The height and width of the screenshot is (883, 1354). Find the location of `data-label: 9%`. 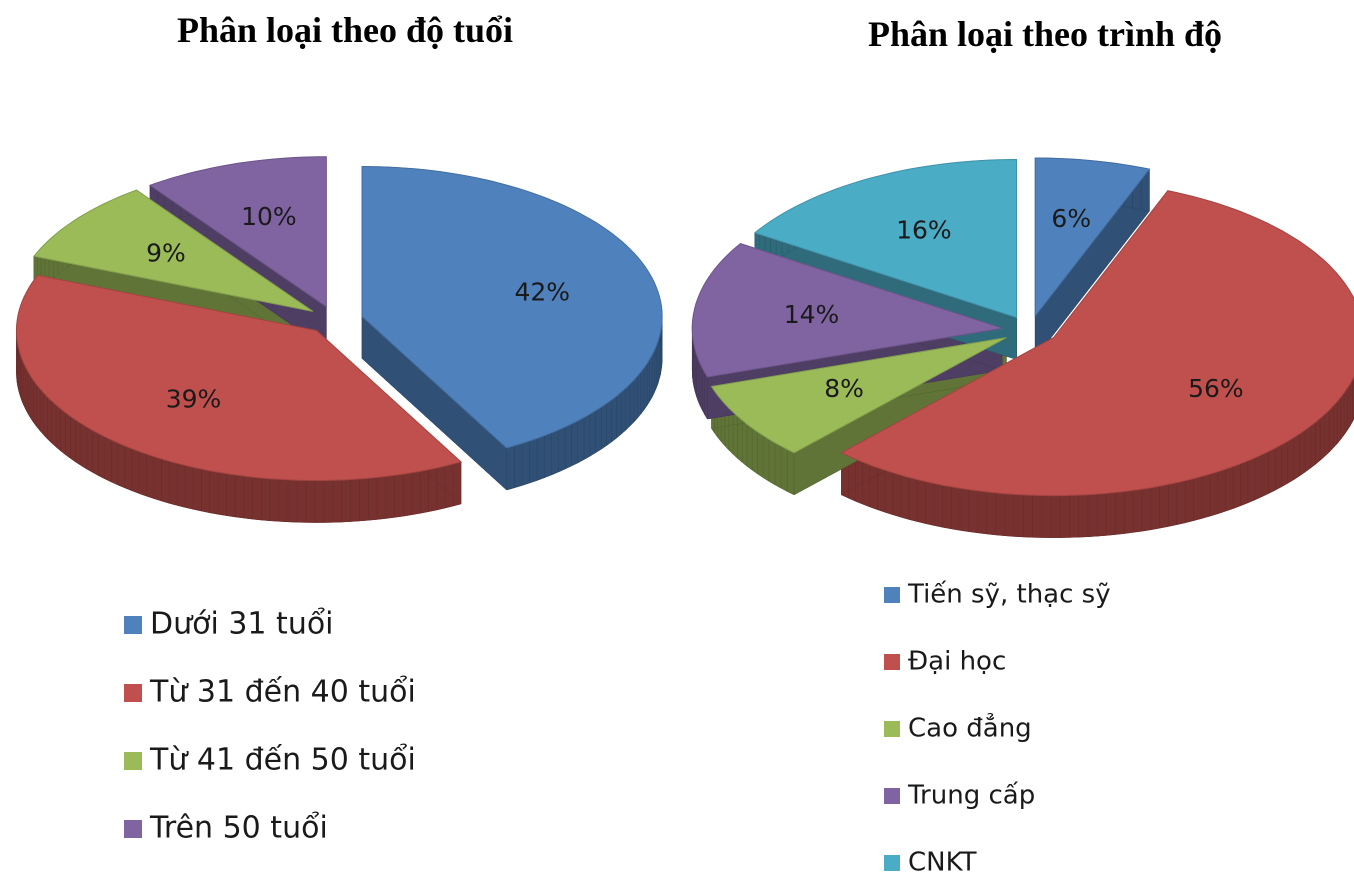

data-label: 9% is located at coordinates (166, 252).